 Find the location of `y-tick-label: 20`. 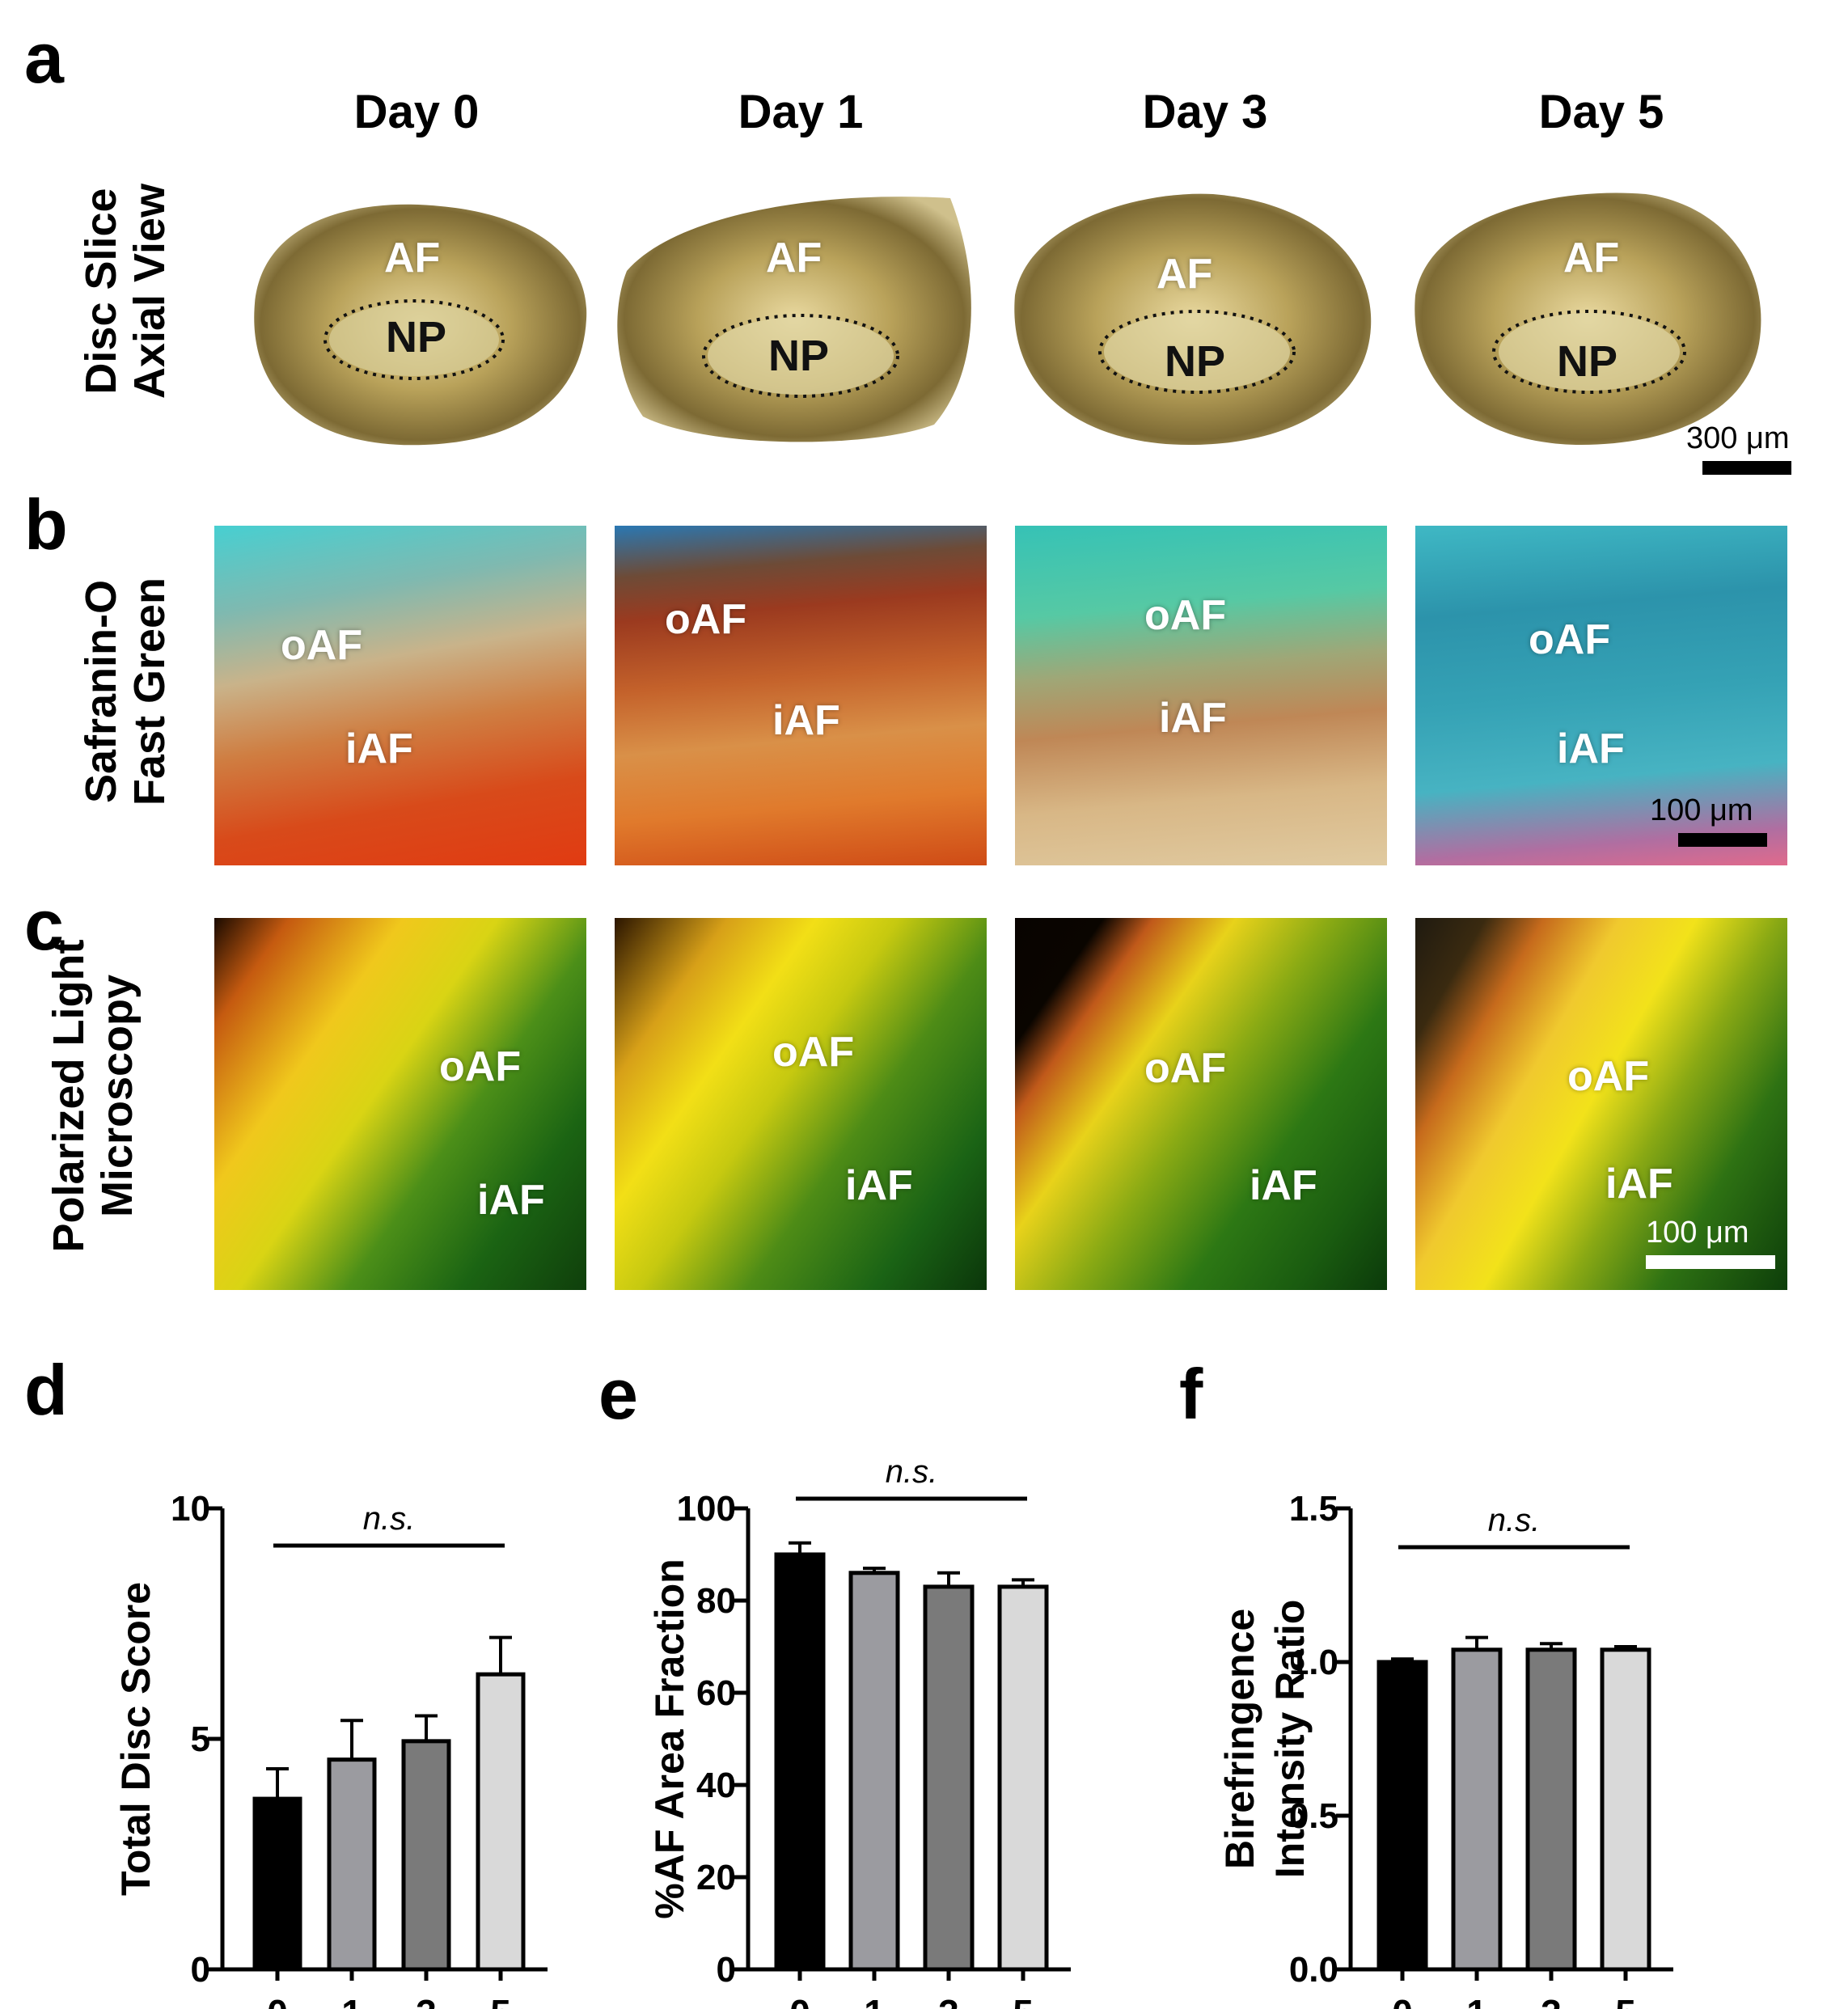

y-tick-label: 20 is located at coordinates (716, 1877).